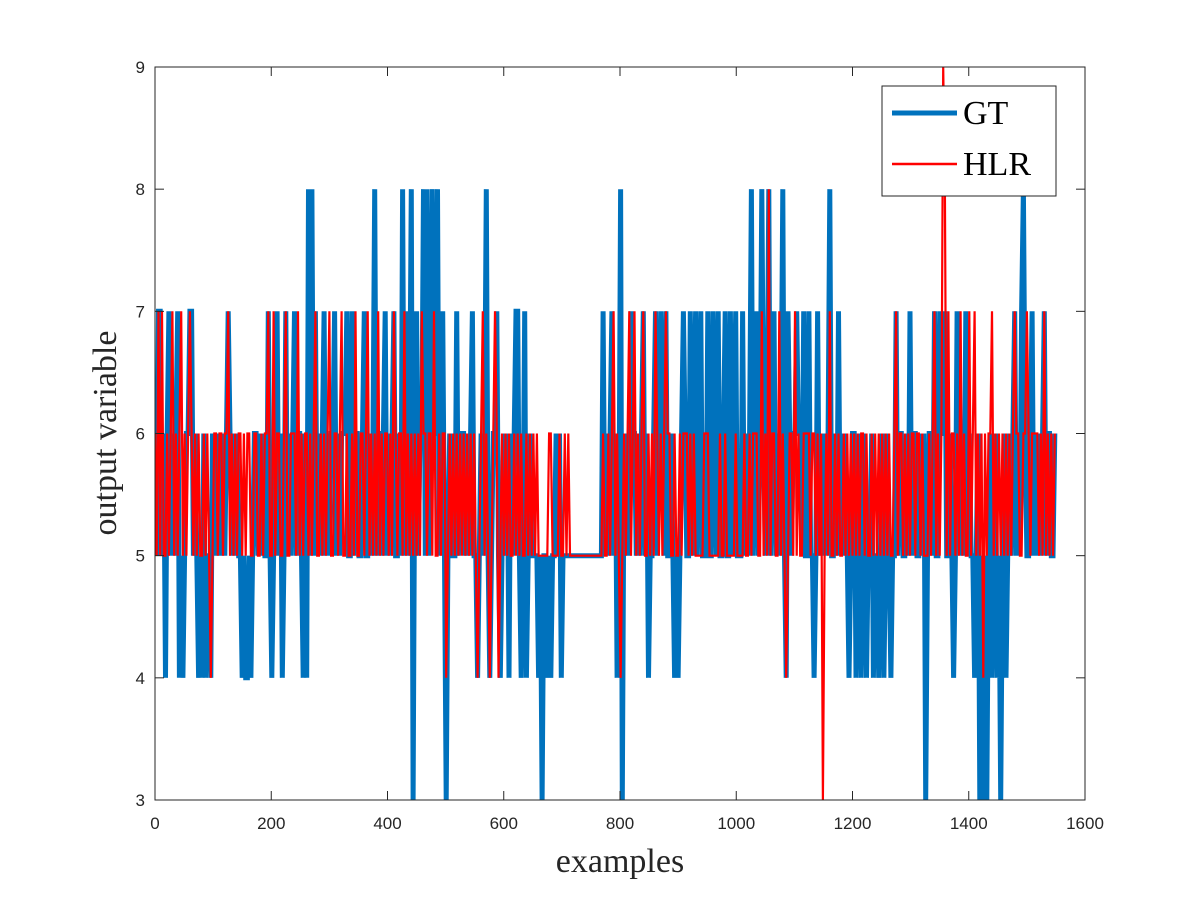 The image size is (1200, 900). I want to click on x-tick-label: 1600, so click(1085, 823).